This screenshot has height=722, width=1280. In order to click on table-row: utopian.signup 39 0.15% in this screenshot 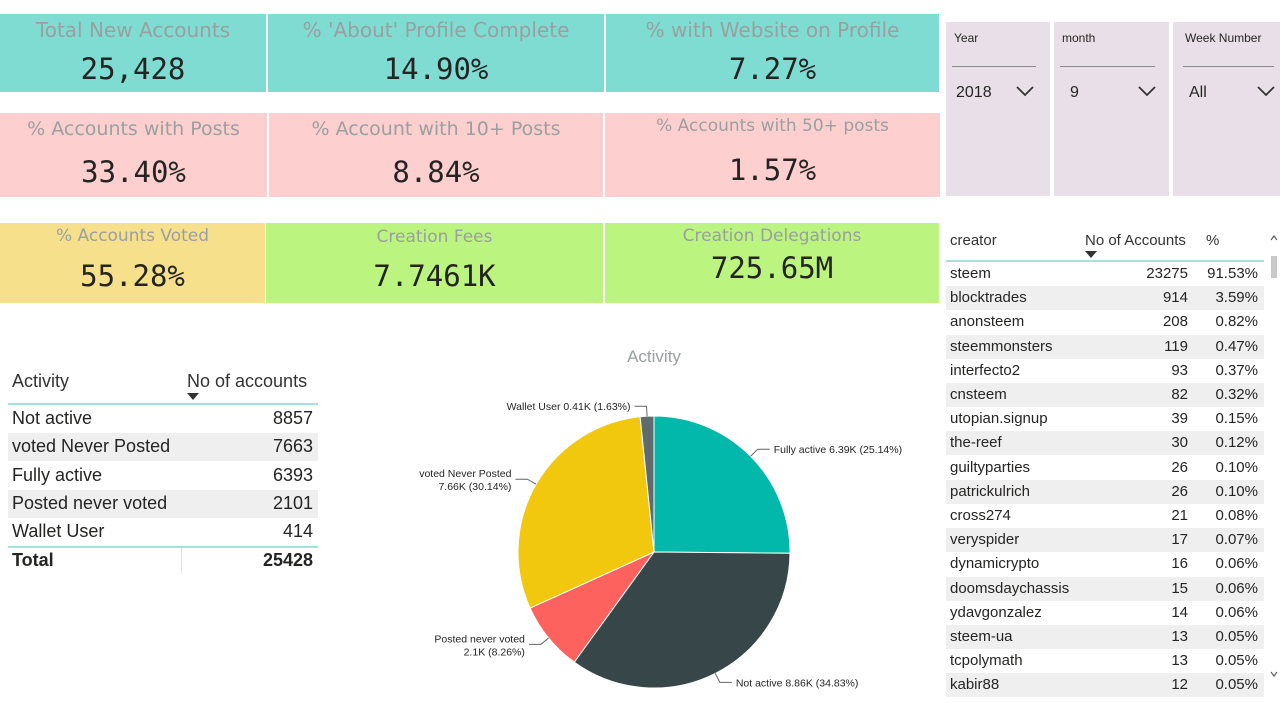, I will do `click(1105, 419)`.